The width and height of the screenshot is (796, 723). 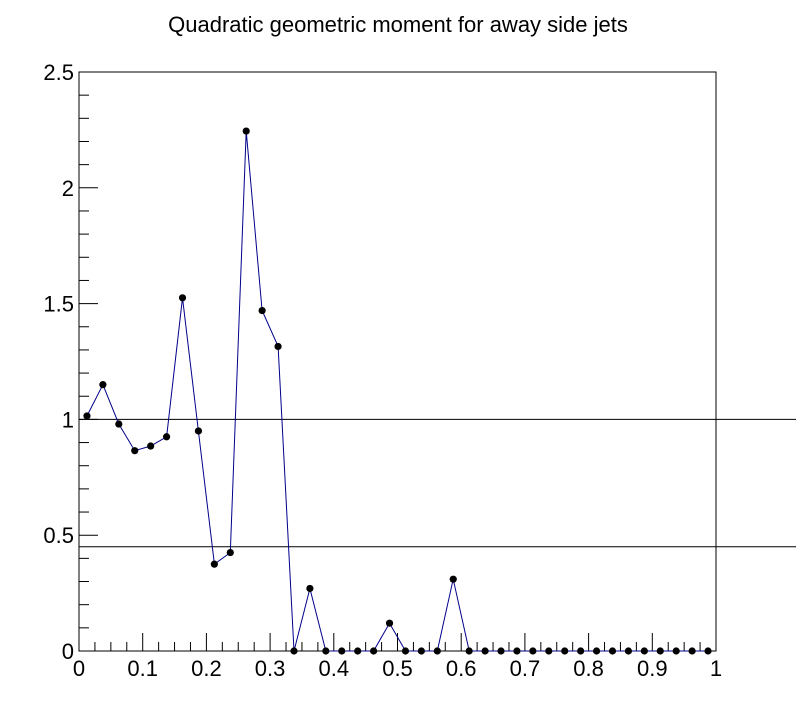 What do you see at coordinates (652, 668) in the screenshot?
I see `x-tick-label: 0.9` at bounding box center [652, 668].